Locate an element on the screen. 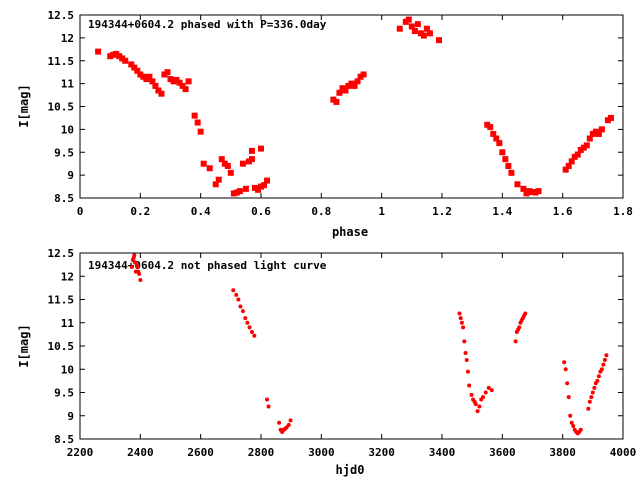 This screenshot has height=480, width=640. y-tick-label: 11.5 is located at coordinates (61, 300).